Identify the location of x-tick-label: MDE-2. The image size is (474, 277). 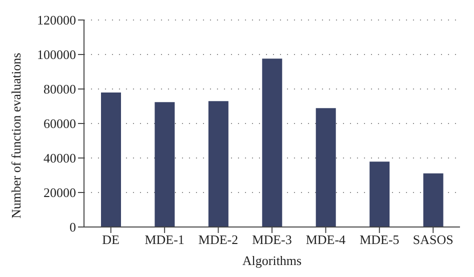
(218, 240).